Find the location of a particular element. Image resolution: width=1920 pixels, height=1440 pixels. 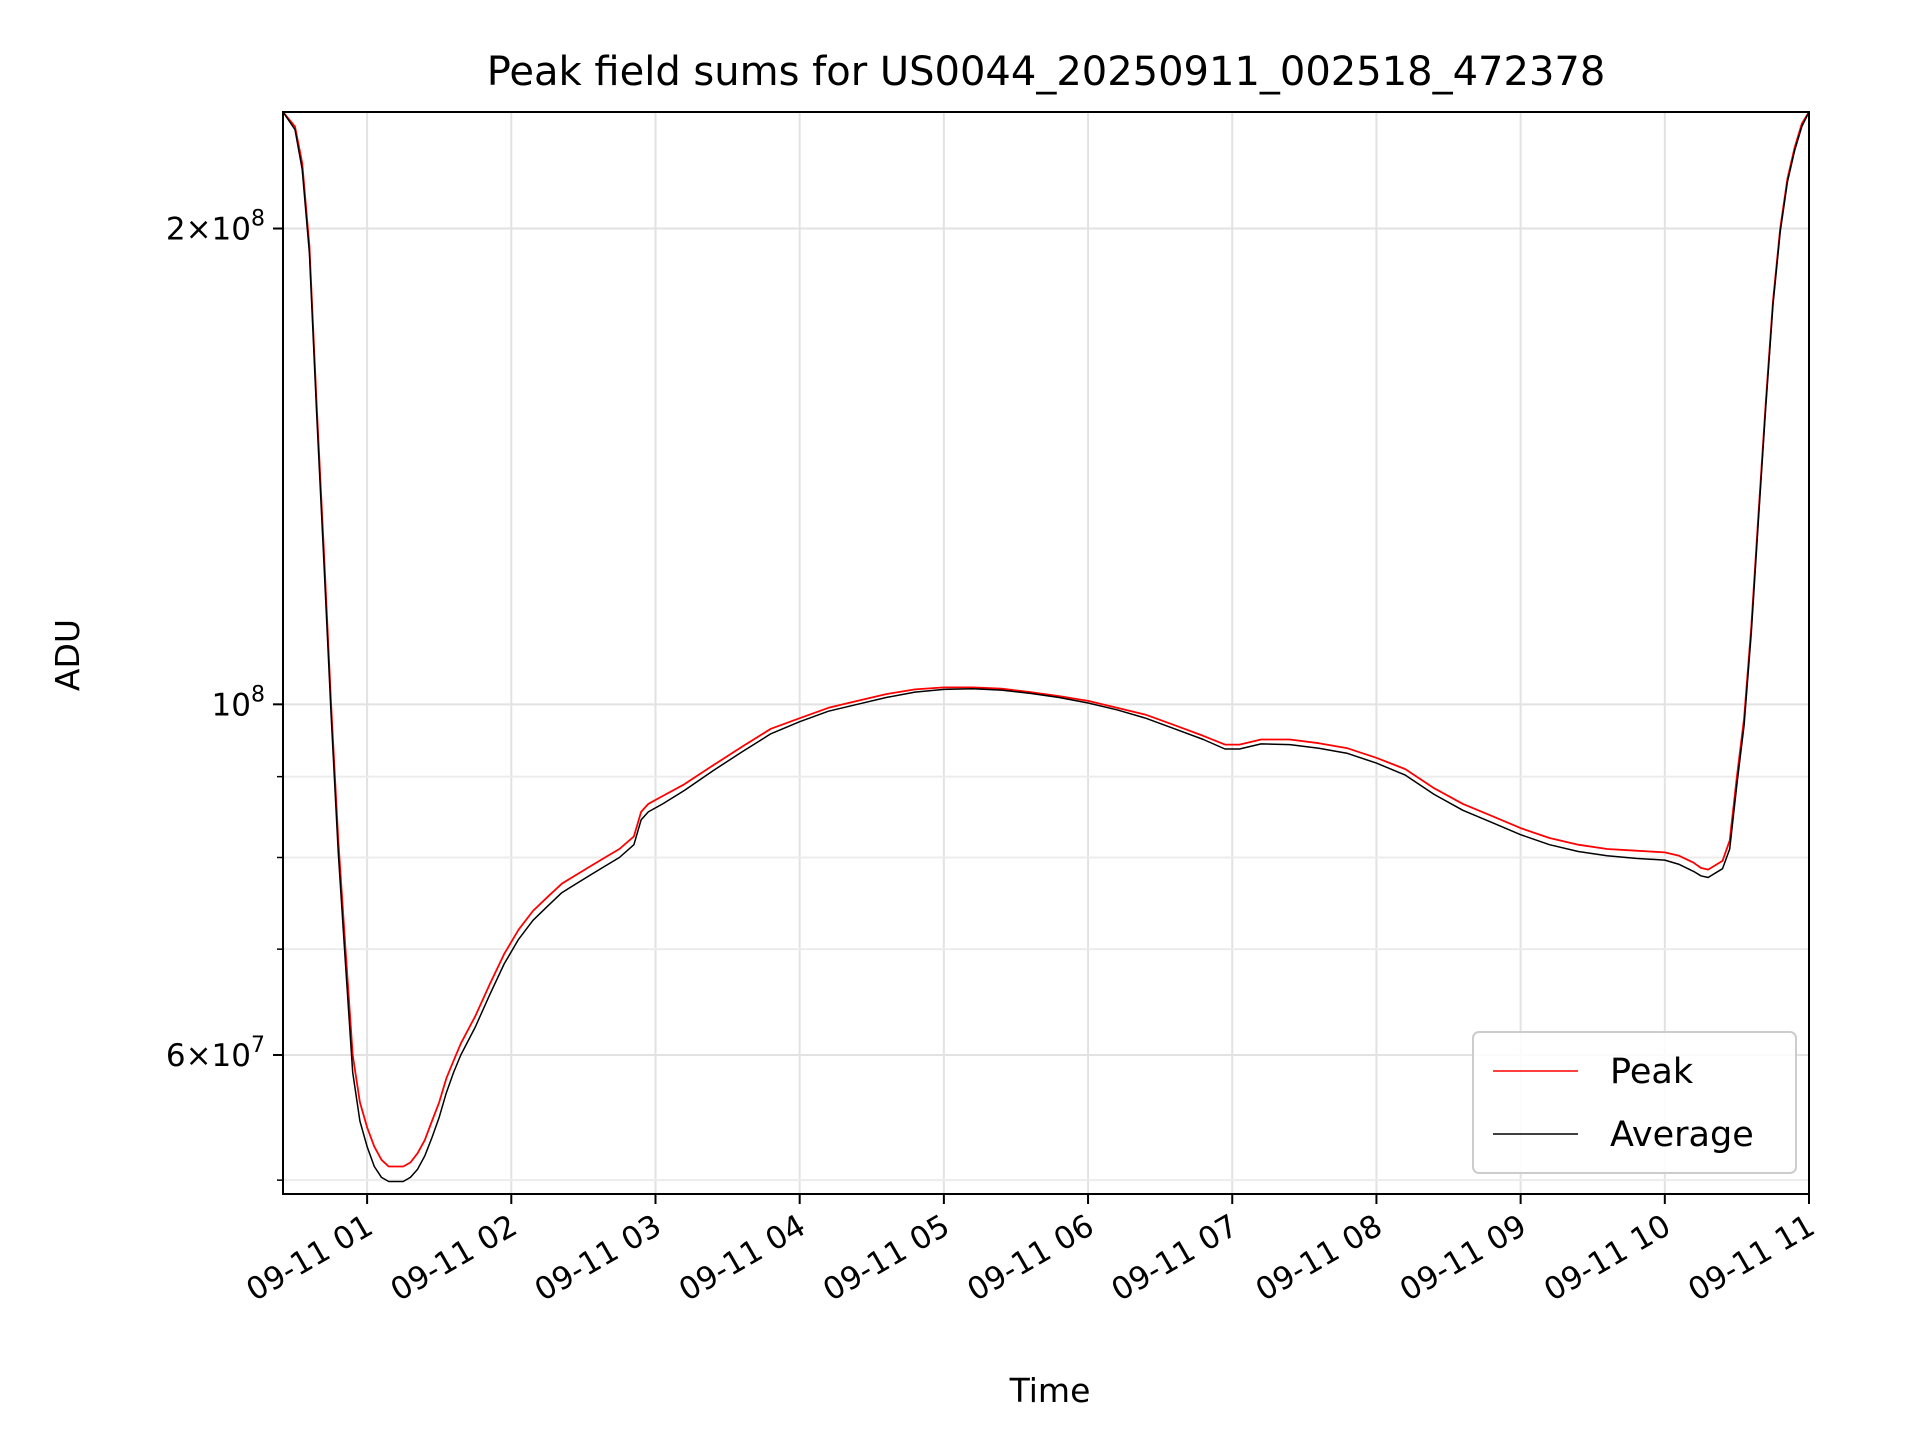

y-tick-label: 108 is located at coordinates (238, 702).